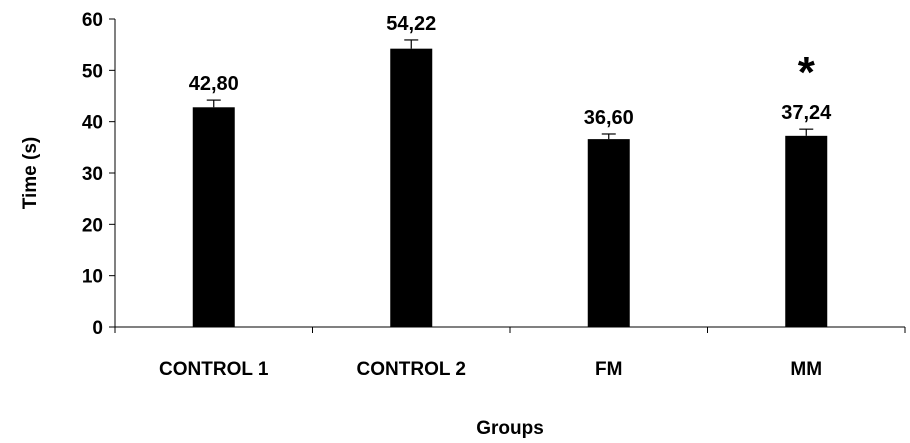 Image resolution: width=910 pixels, height=443 pixels. What do you see at coordinates (92, 174) in the screenshot?
I see `y-tick-label: 30` at bounding box center [92, 174].